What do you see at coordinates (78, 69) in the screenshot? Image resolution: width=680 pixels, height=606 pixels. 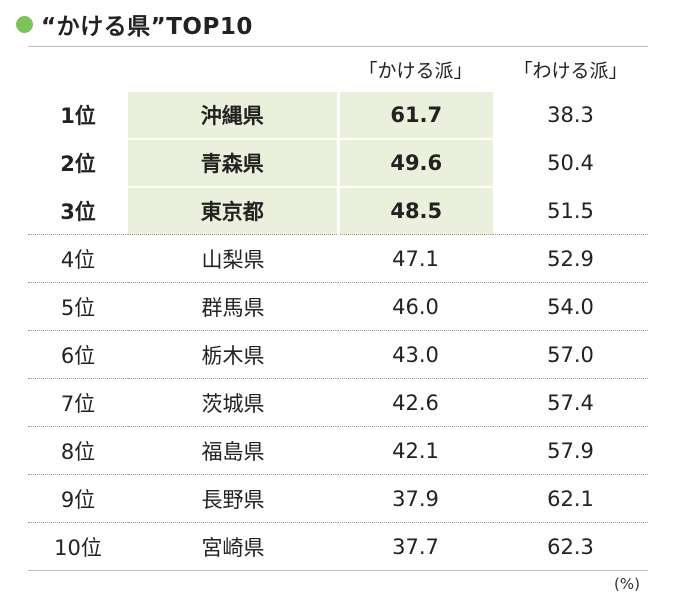 I see `header-rank` at bounding box center [78, 69].